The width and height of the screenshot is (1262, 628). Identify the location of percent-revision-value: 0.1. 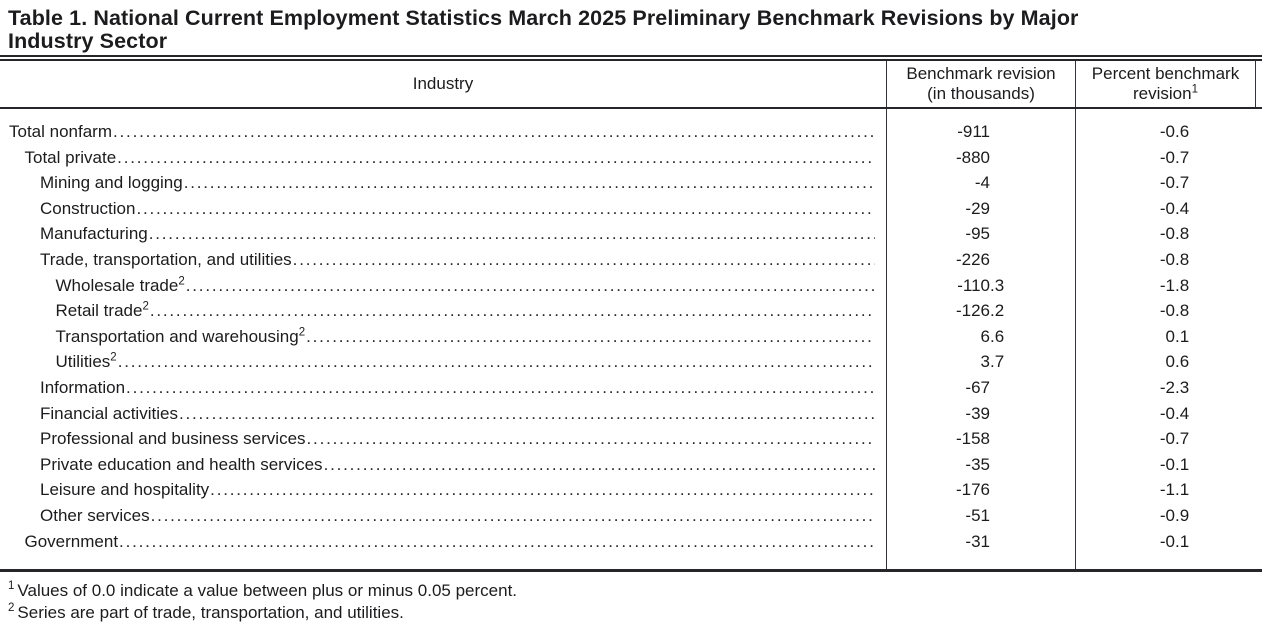
(1169, 337).